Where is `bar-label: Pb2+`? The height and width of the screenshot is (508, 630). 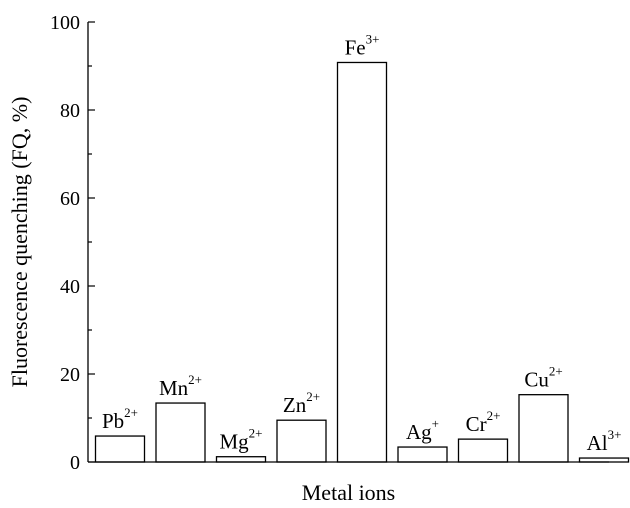
bar-label: Pb2+ is located at coordinates (120, 419).